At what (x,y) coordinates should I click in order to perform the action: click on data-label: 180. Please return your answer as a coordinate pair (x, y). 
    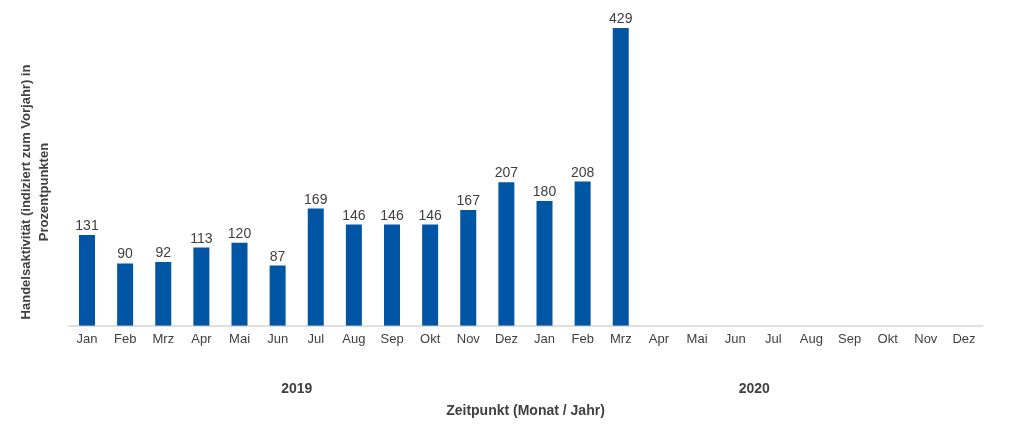
    Looking at the image, I should click on (544, 190).